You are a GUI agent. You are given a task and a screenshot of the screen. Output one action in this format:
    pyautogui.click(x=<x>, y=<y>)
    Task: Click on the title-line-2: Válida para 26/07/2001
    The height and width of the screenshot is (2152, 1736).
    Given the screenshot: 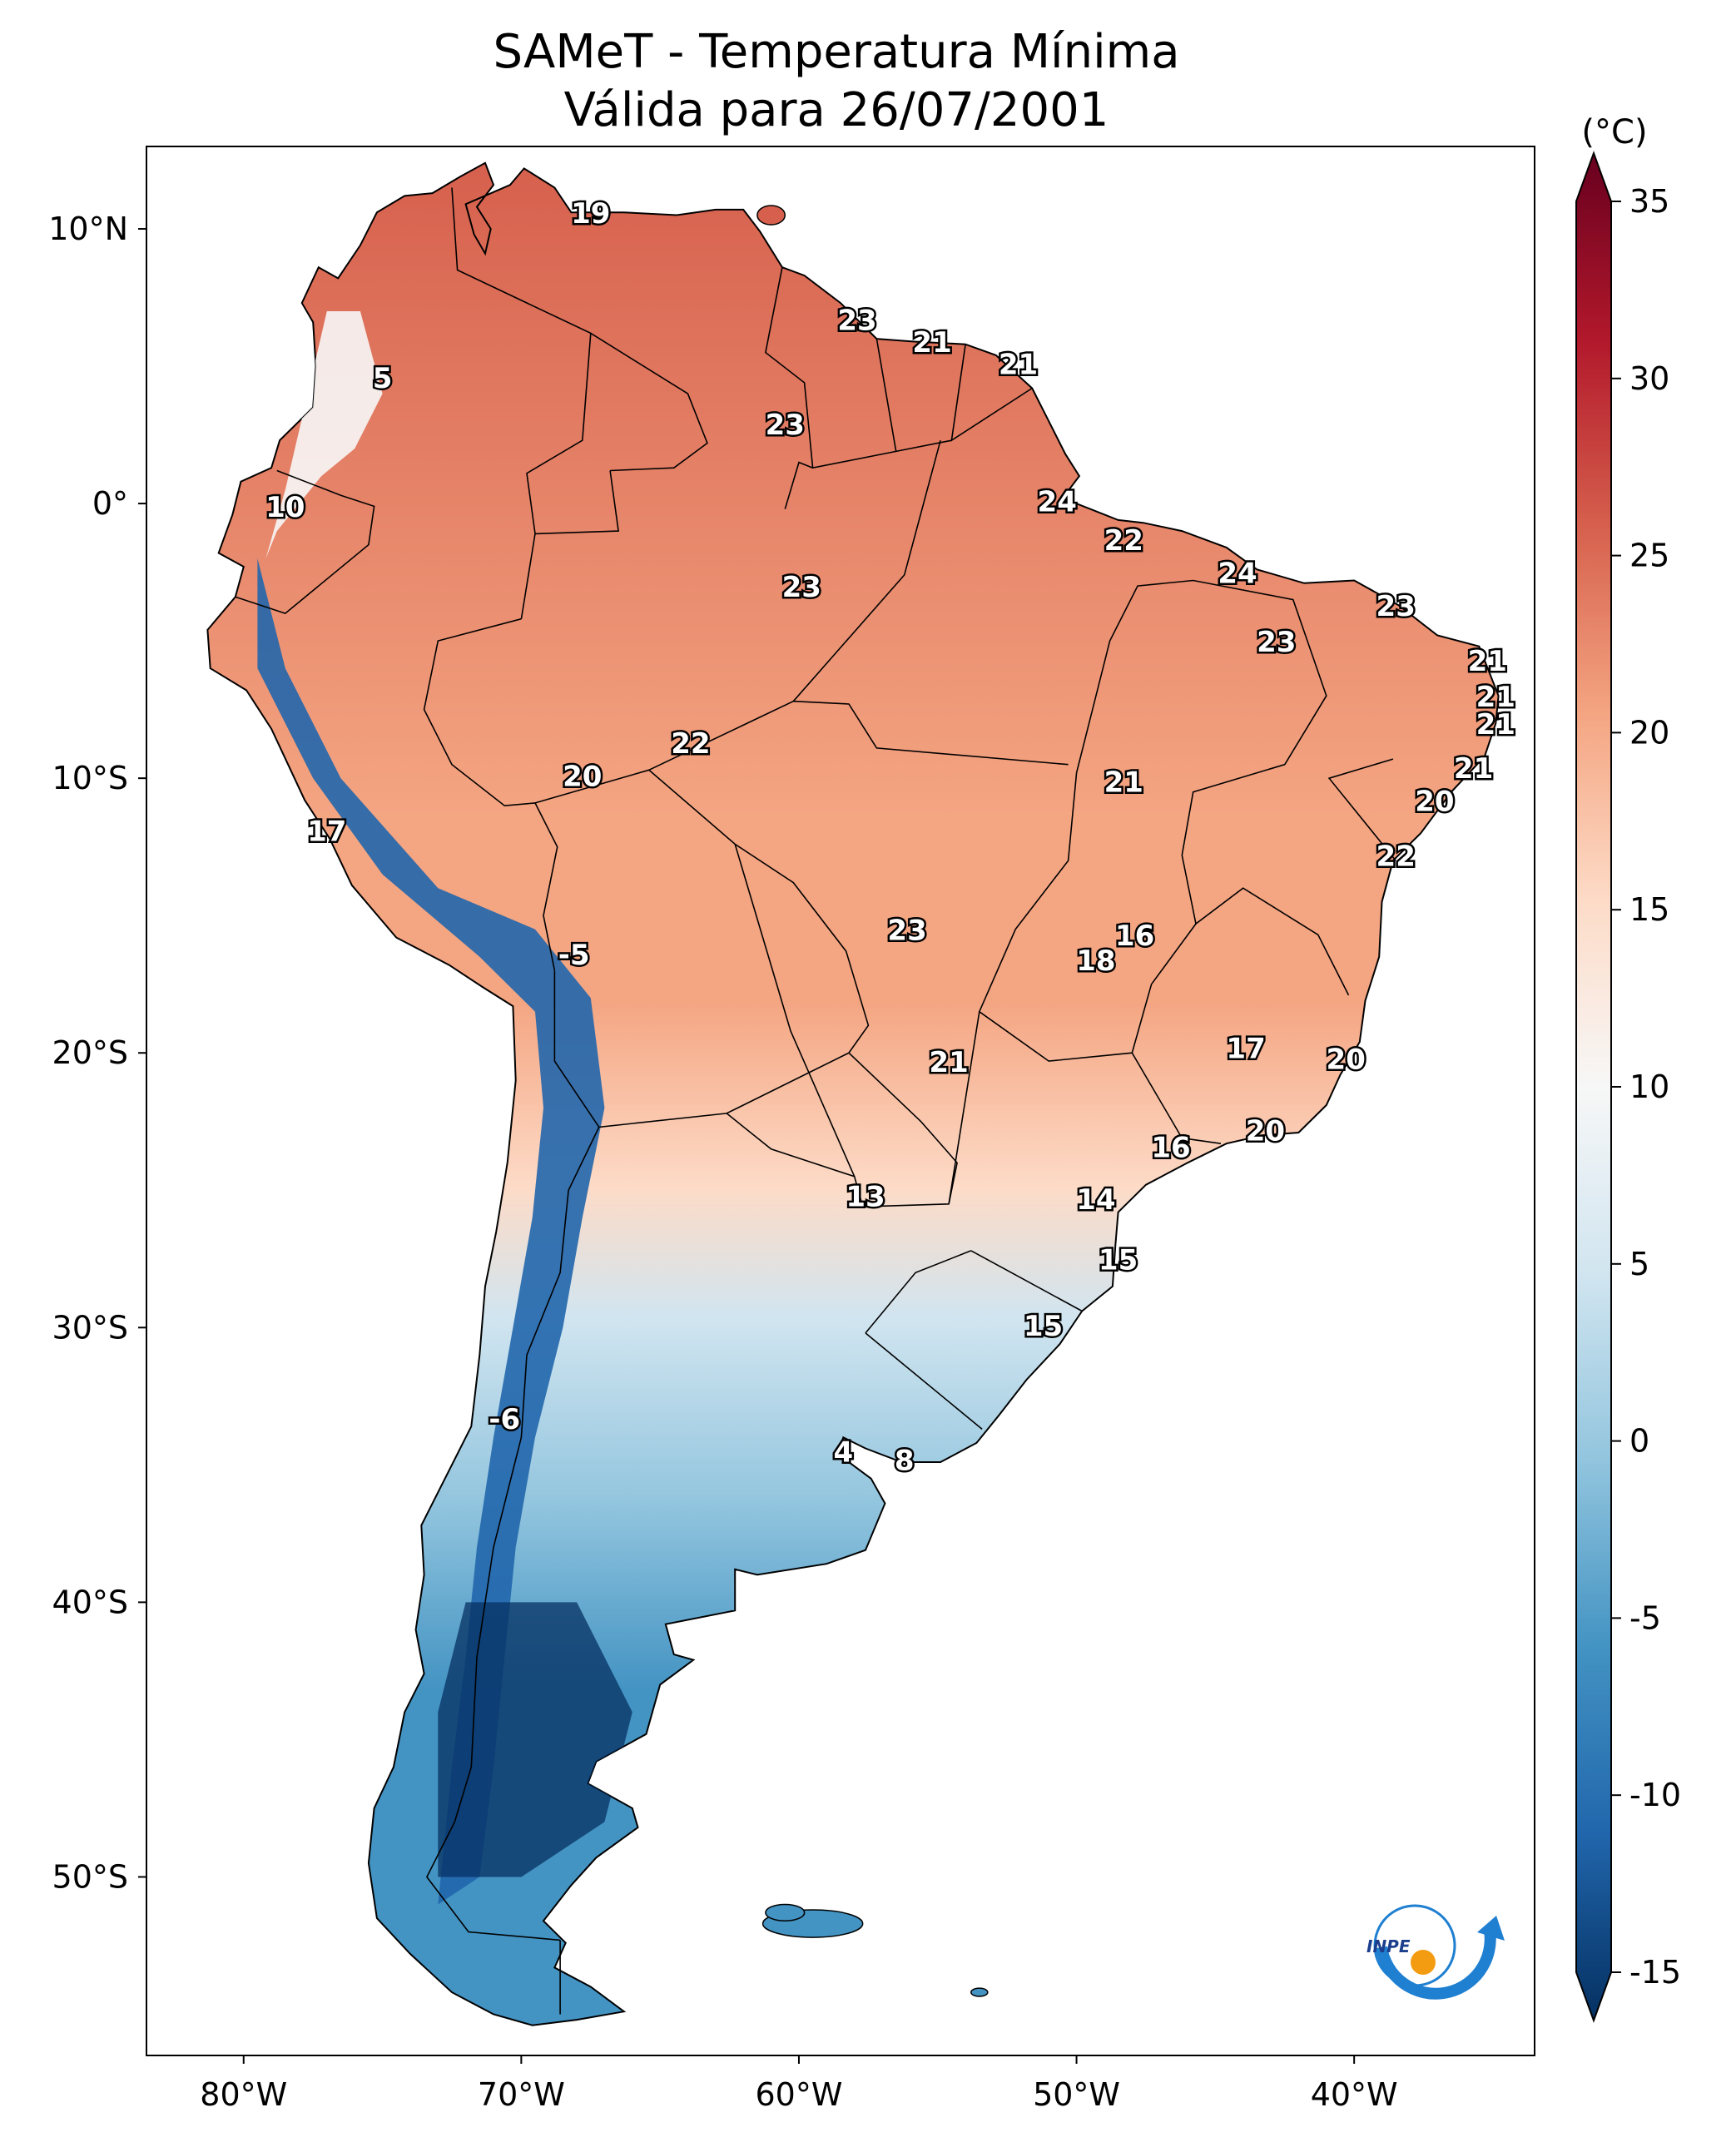 What is the action you would take?
    pyautogui.click(x=836, y=110)
    